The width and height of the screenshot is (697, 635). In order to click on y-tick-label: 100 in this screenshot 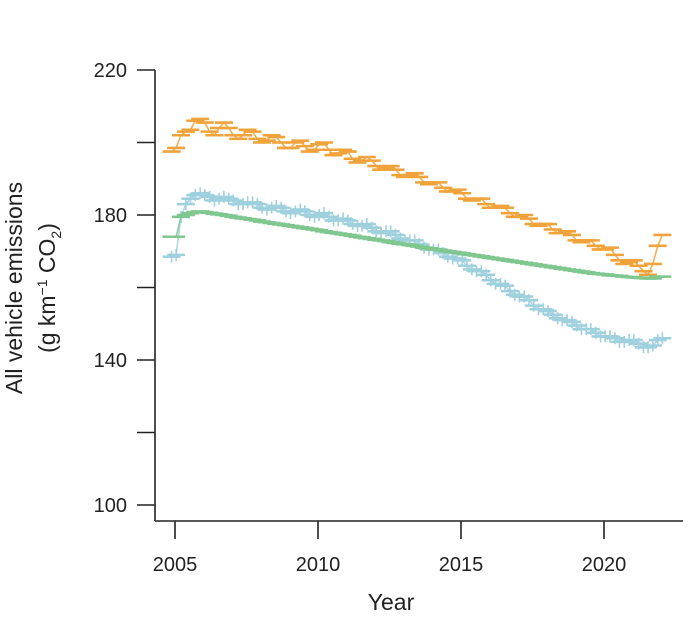, I will do `click(110, 506)`.